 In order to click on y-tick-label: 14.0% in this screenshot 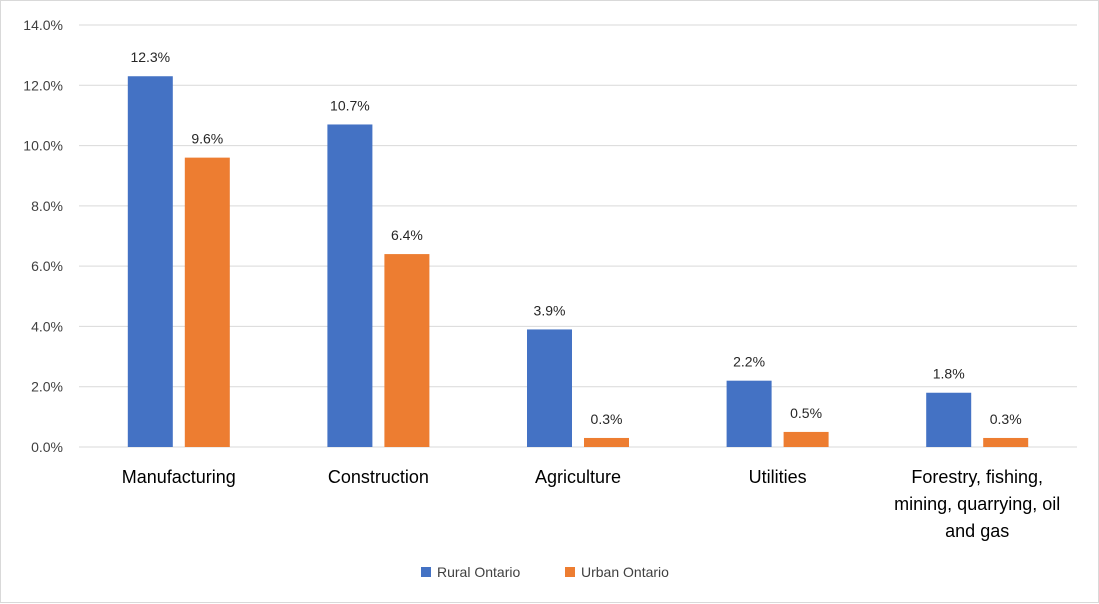, I will do `click(43, 25)`.